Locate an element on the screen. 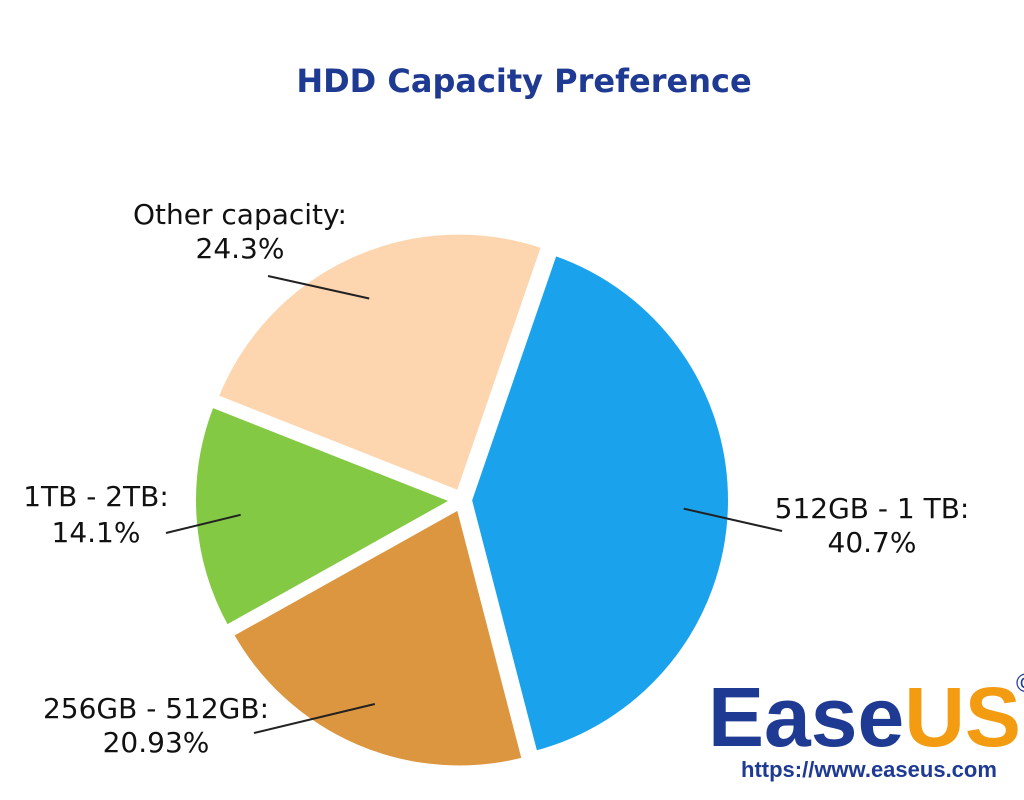 The width and height of the screenshot is (1024, 800). slice-label-other-capacity: Other capacity: 24.3% is located at coordinates (240, 231).